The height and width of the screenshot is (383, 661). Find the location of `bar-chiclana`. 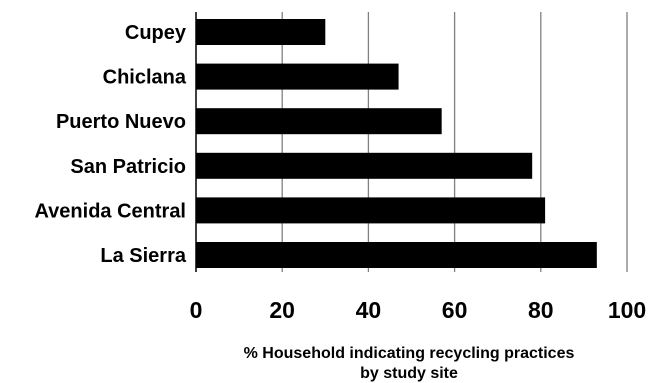

bar-chiclana is located at coordinates (297, 76).